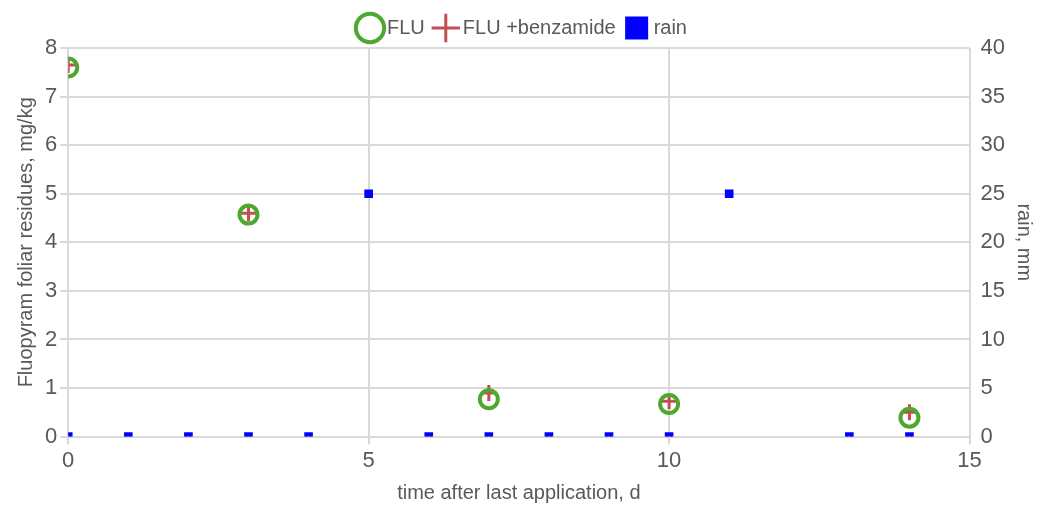 The width and height of the screenshot is (1050, 513). I want to click on y-tick-label: 2, so click(51, 338).